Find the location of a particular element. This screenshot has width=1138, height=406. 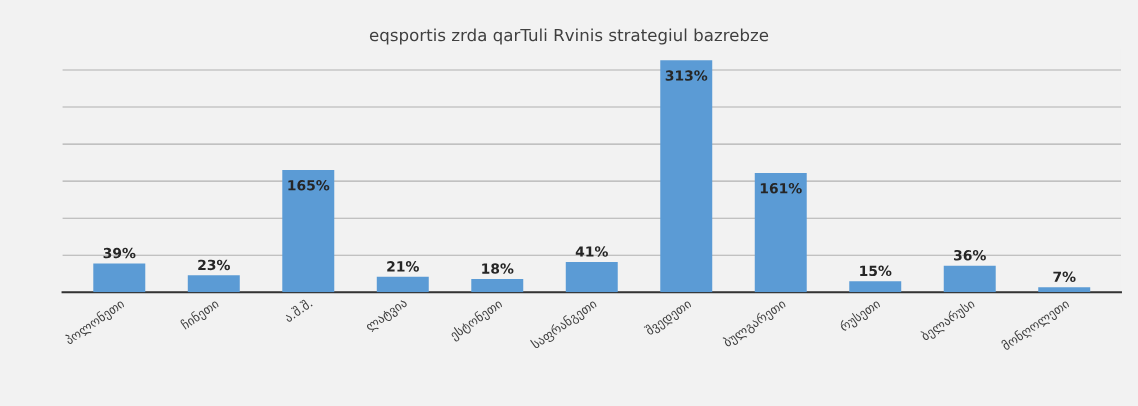

data-label: 7% is located at coordinates (1064, 276).